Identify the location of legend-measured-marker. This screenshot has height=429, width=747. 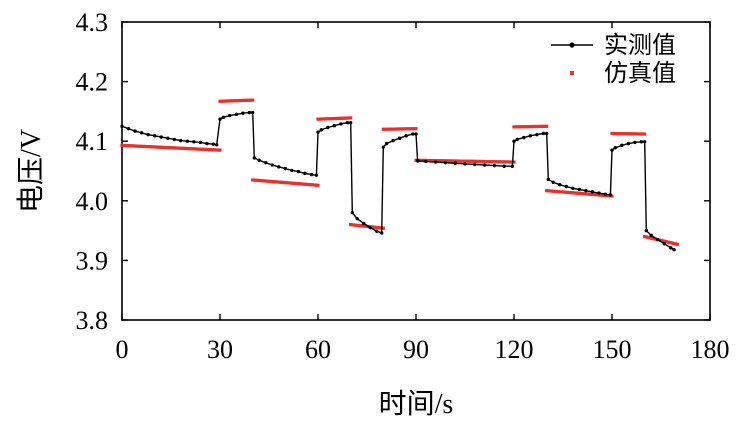
(572, 45).